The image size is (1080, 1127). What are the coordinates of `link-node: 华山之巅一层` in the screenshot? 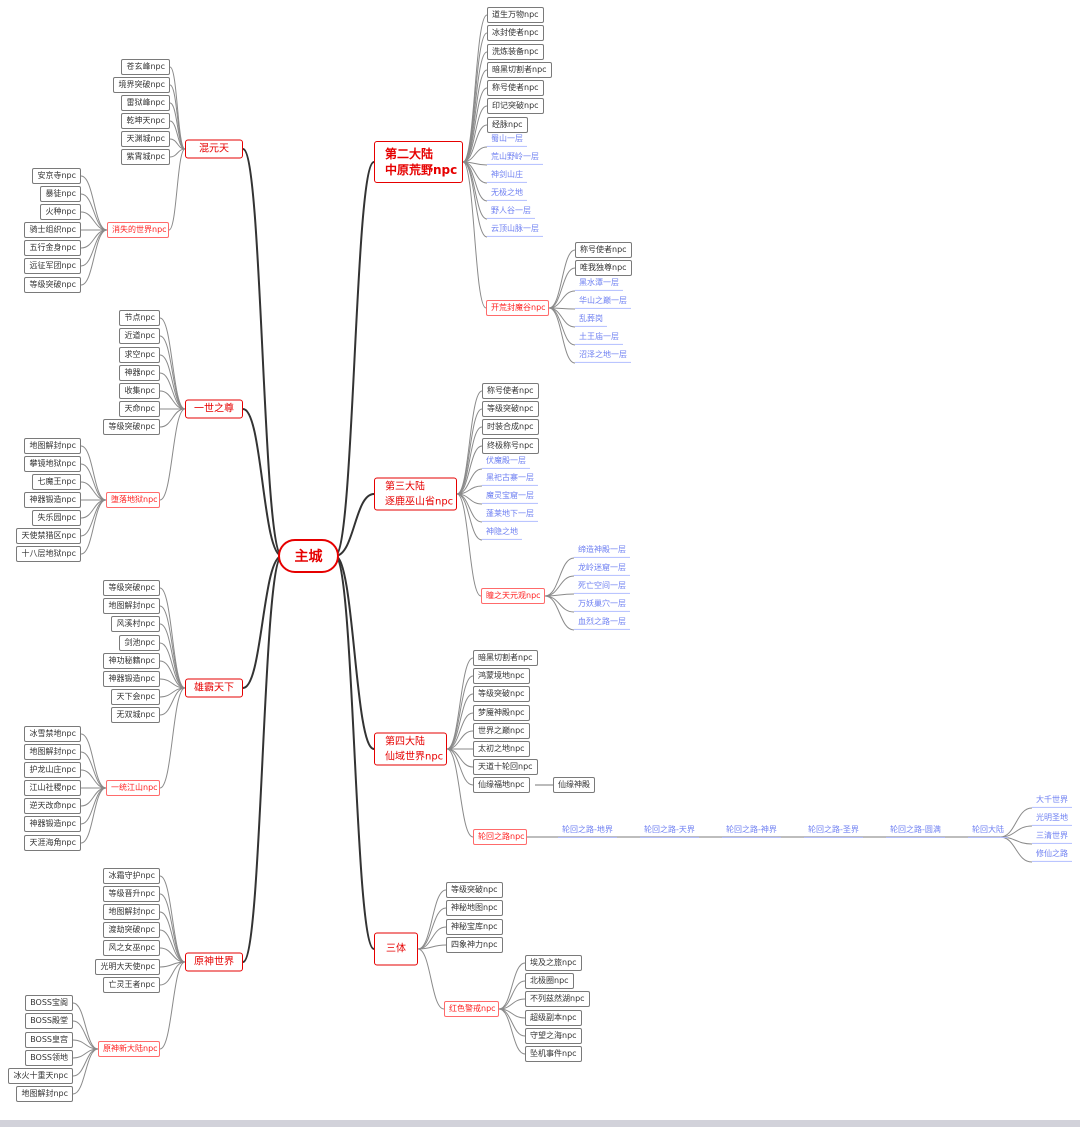 It's located at (603, 302).